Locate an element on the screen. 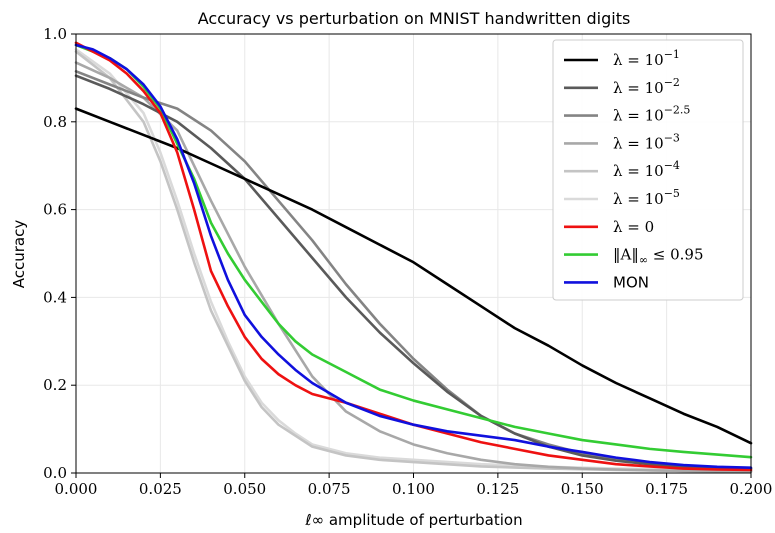 This screenshot has height=533, width=775. x-tick-label: 0.100 is located at coordinates (413, 489).